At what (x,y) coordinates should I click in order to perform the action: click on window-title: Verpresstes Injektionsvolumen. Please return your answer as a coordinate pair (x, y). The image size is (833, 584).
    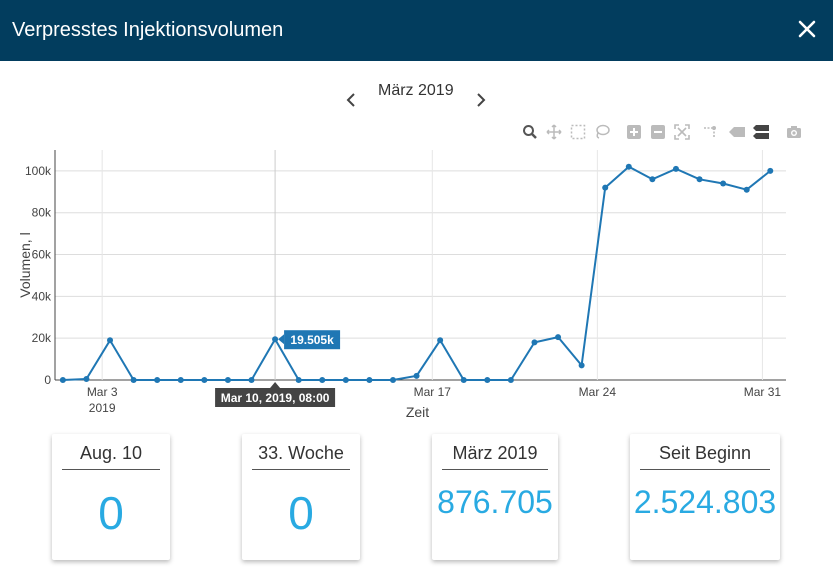
    Looking at the image, I should click on (148, 30).